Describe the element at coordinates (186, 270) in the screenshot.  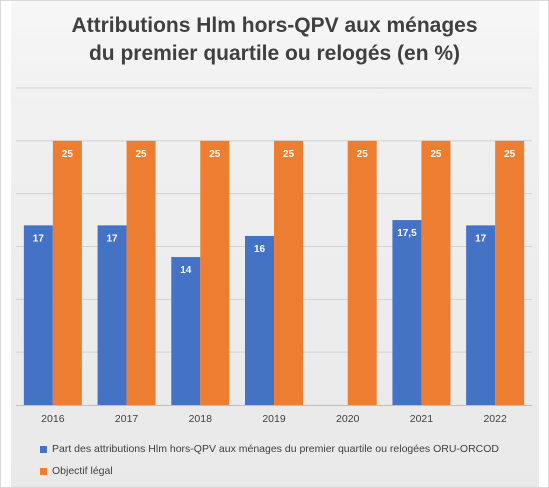
I see `data-label-series-1: 14` at that location.